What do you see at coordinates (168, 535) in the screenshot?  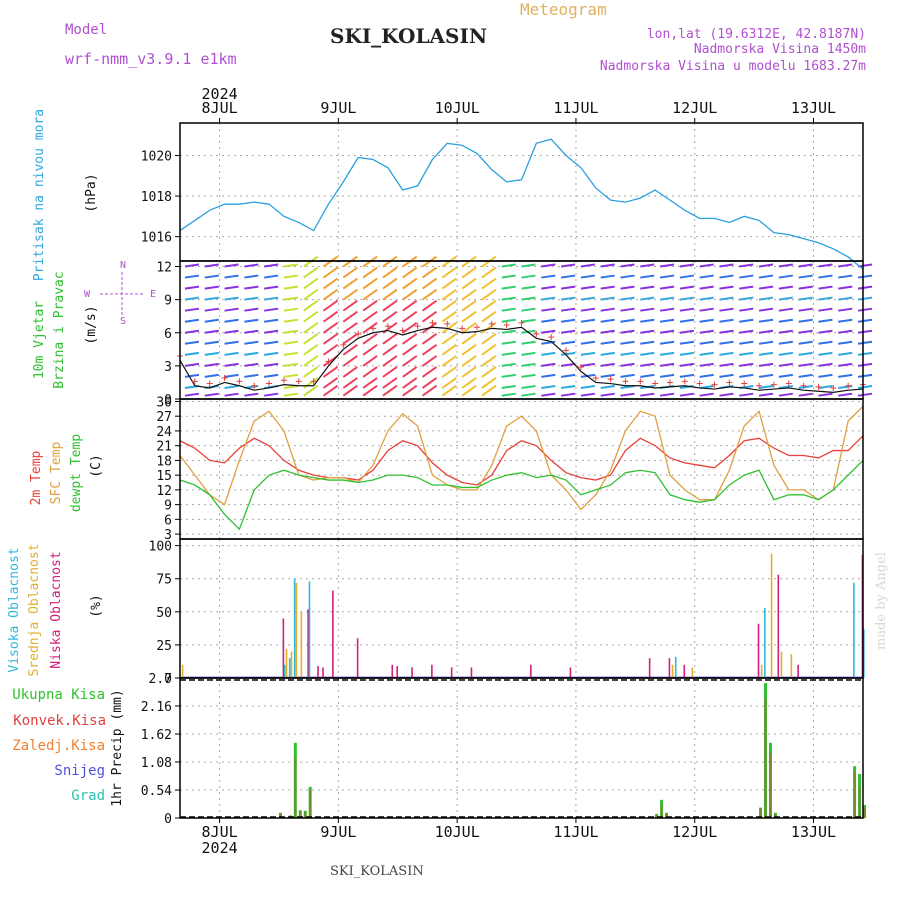 I see `y-tick-label: 3` at bounding box center [168, 535].